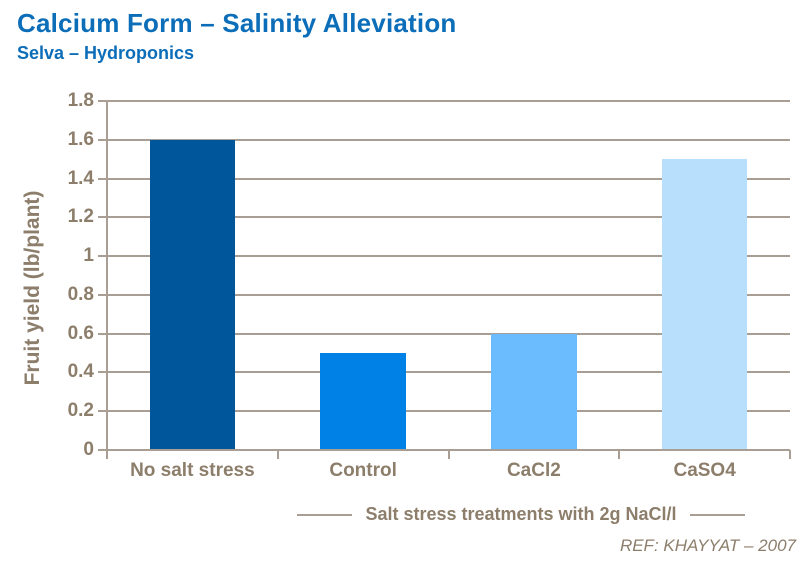  I want to click on x-axis-caption-text: Salt stress treatments with 2g NaCl/l, so click(521, 514).